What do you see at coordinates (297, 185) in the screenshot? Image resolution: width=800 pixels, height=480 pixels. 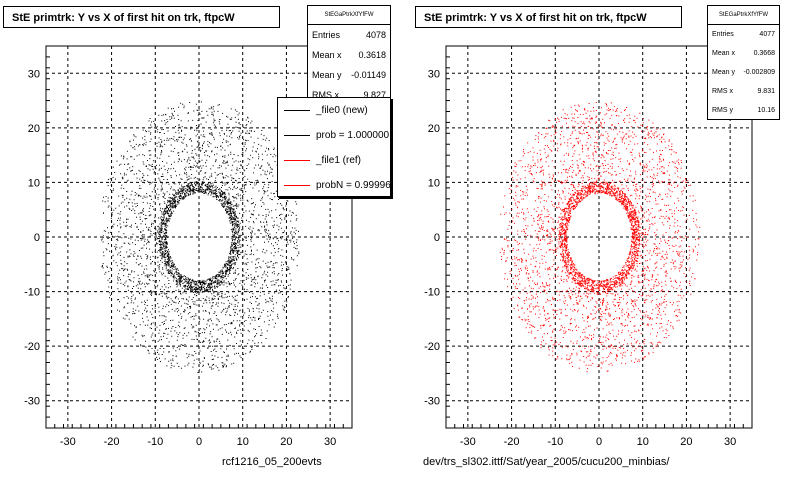 I see `legend-swatch-probn` at bounding box center [297, 185].